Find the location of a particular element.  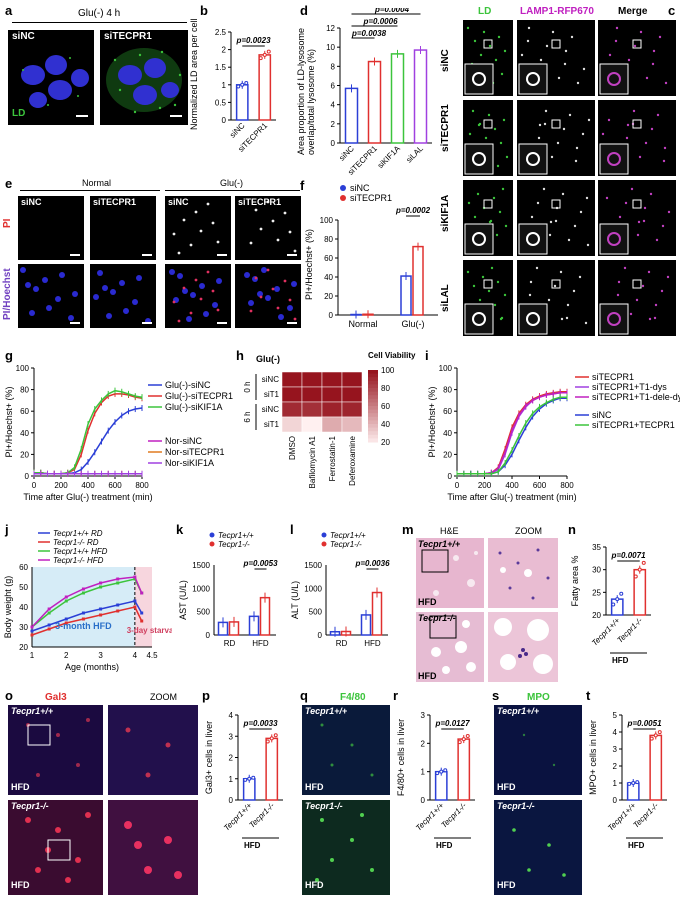

panel-label-d: d is located at coordinates (304, 10).